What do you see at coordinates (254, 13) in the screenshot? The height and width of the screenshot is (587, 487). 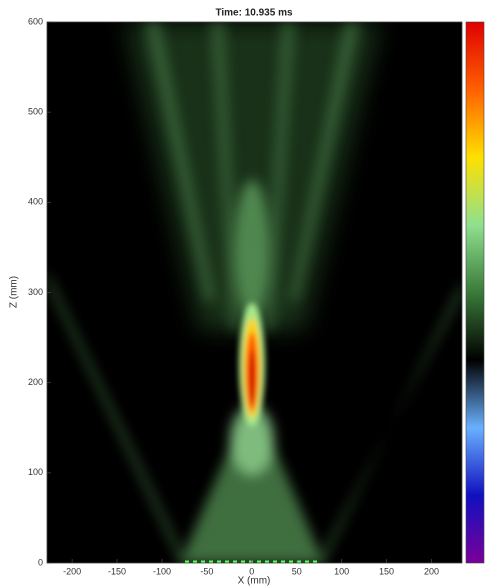 I see `chart-title: Time: 10.935 ms` at bounding box center [254, 13].